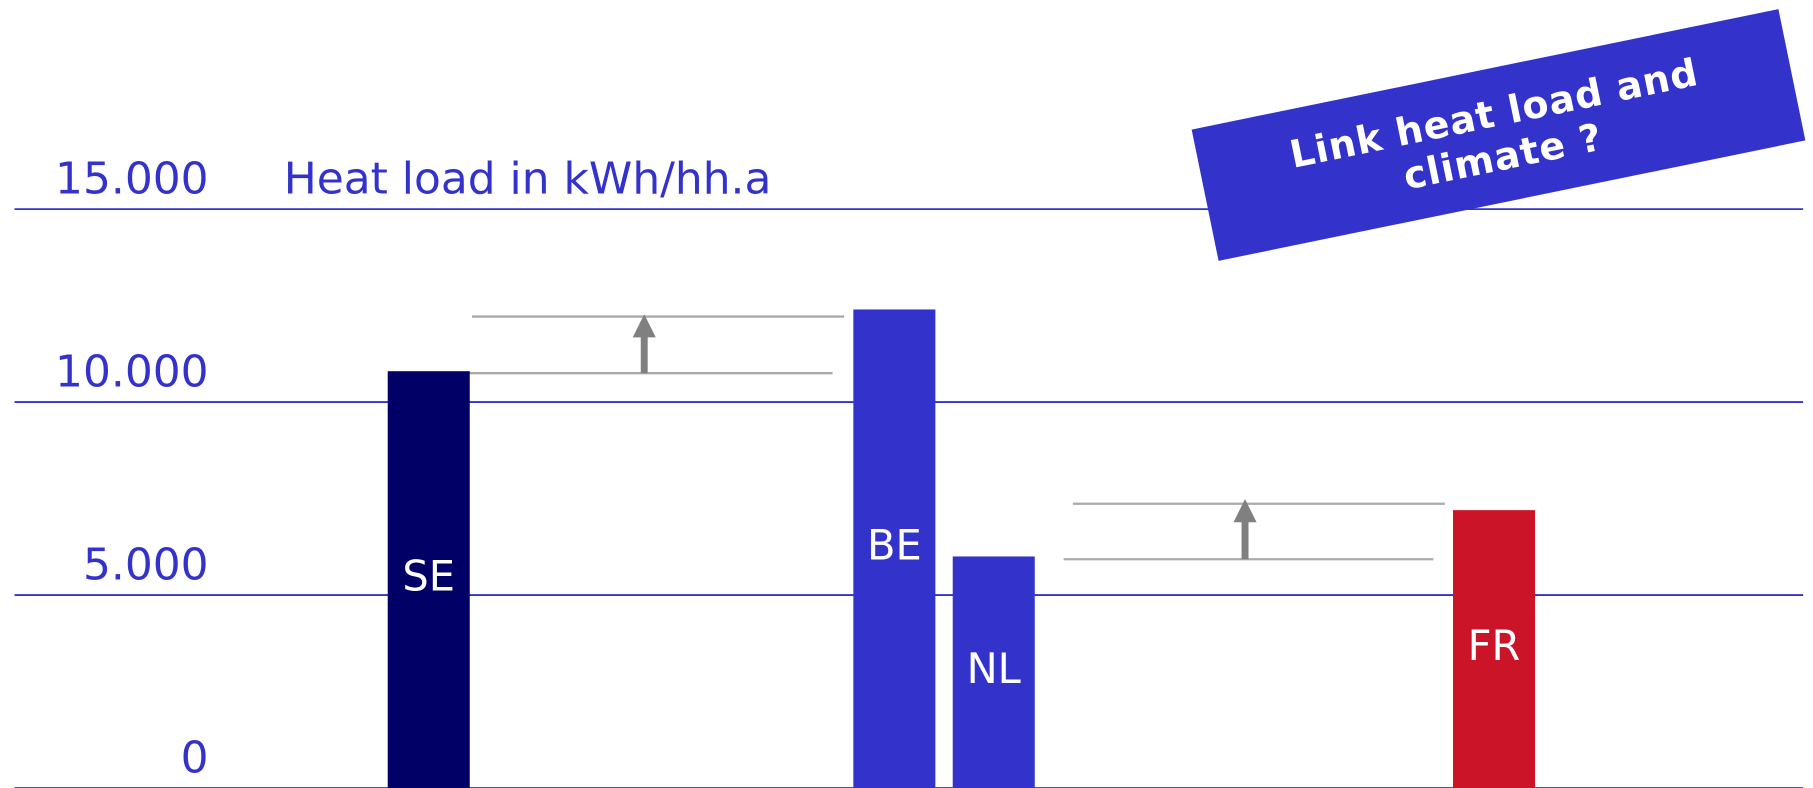 The width and height of the screenshot is (1813, 788). I want to click on bar-label: NL, so click(994, 668).